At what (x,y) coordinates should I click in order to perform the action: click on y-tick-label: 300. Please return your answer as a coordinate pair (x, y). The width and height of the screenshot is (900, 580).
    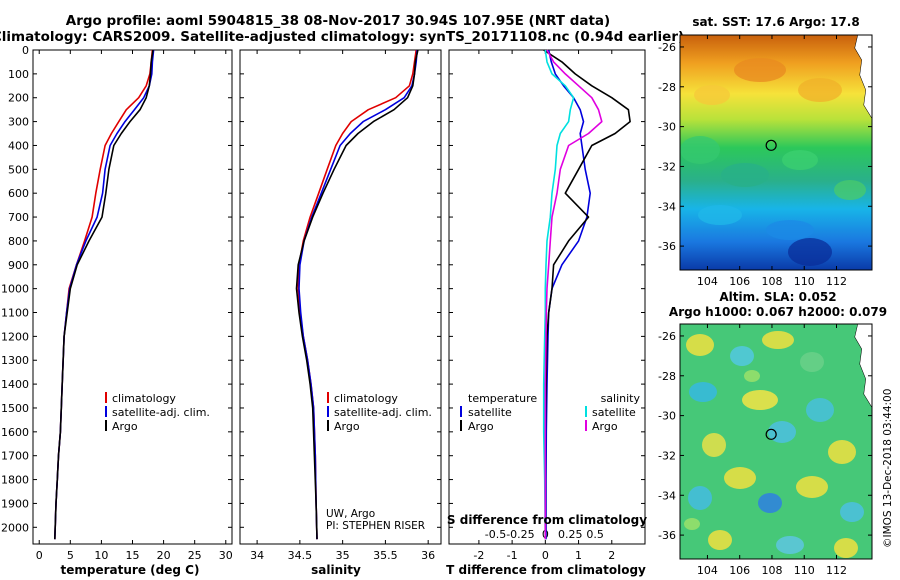
    Looking at the image, I should click on (18, 122).